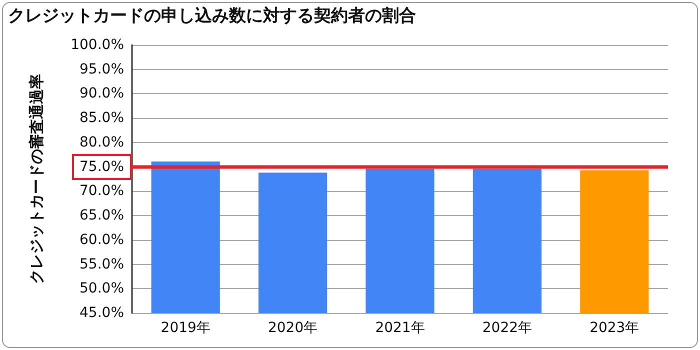 The image size is (700, 350). What do you see at coordinates (102, 142) in the screenshot?
I see `y-tick-label: 80.0%` at bounding box center [102, 142].